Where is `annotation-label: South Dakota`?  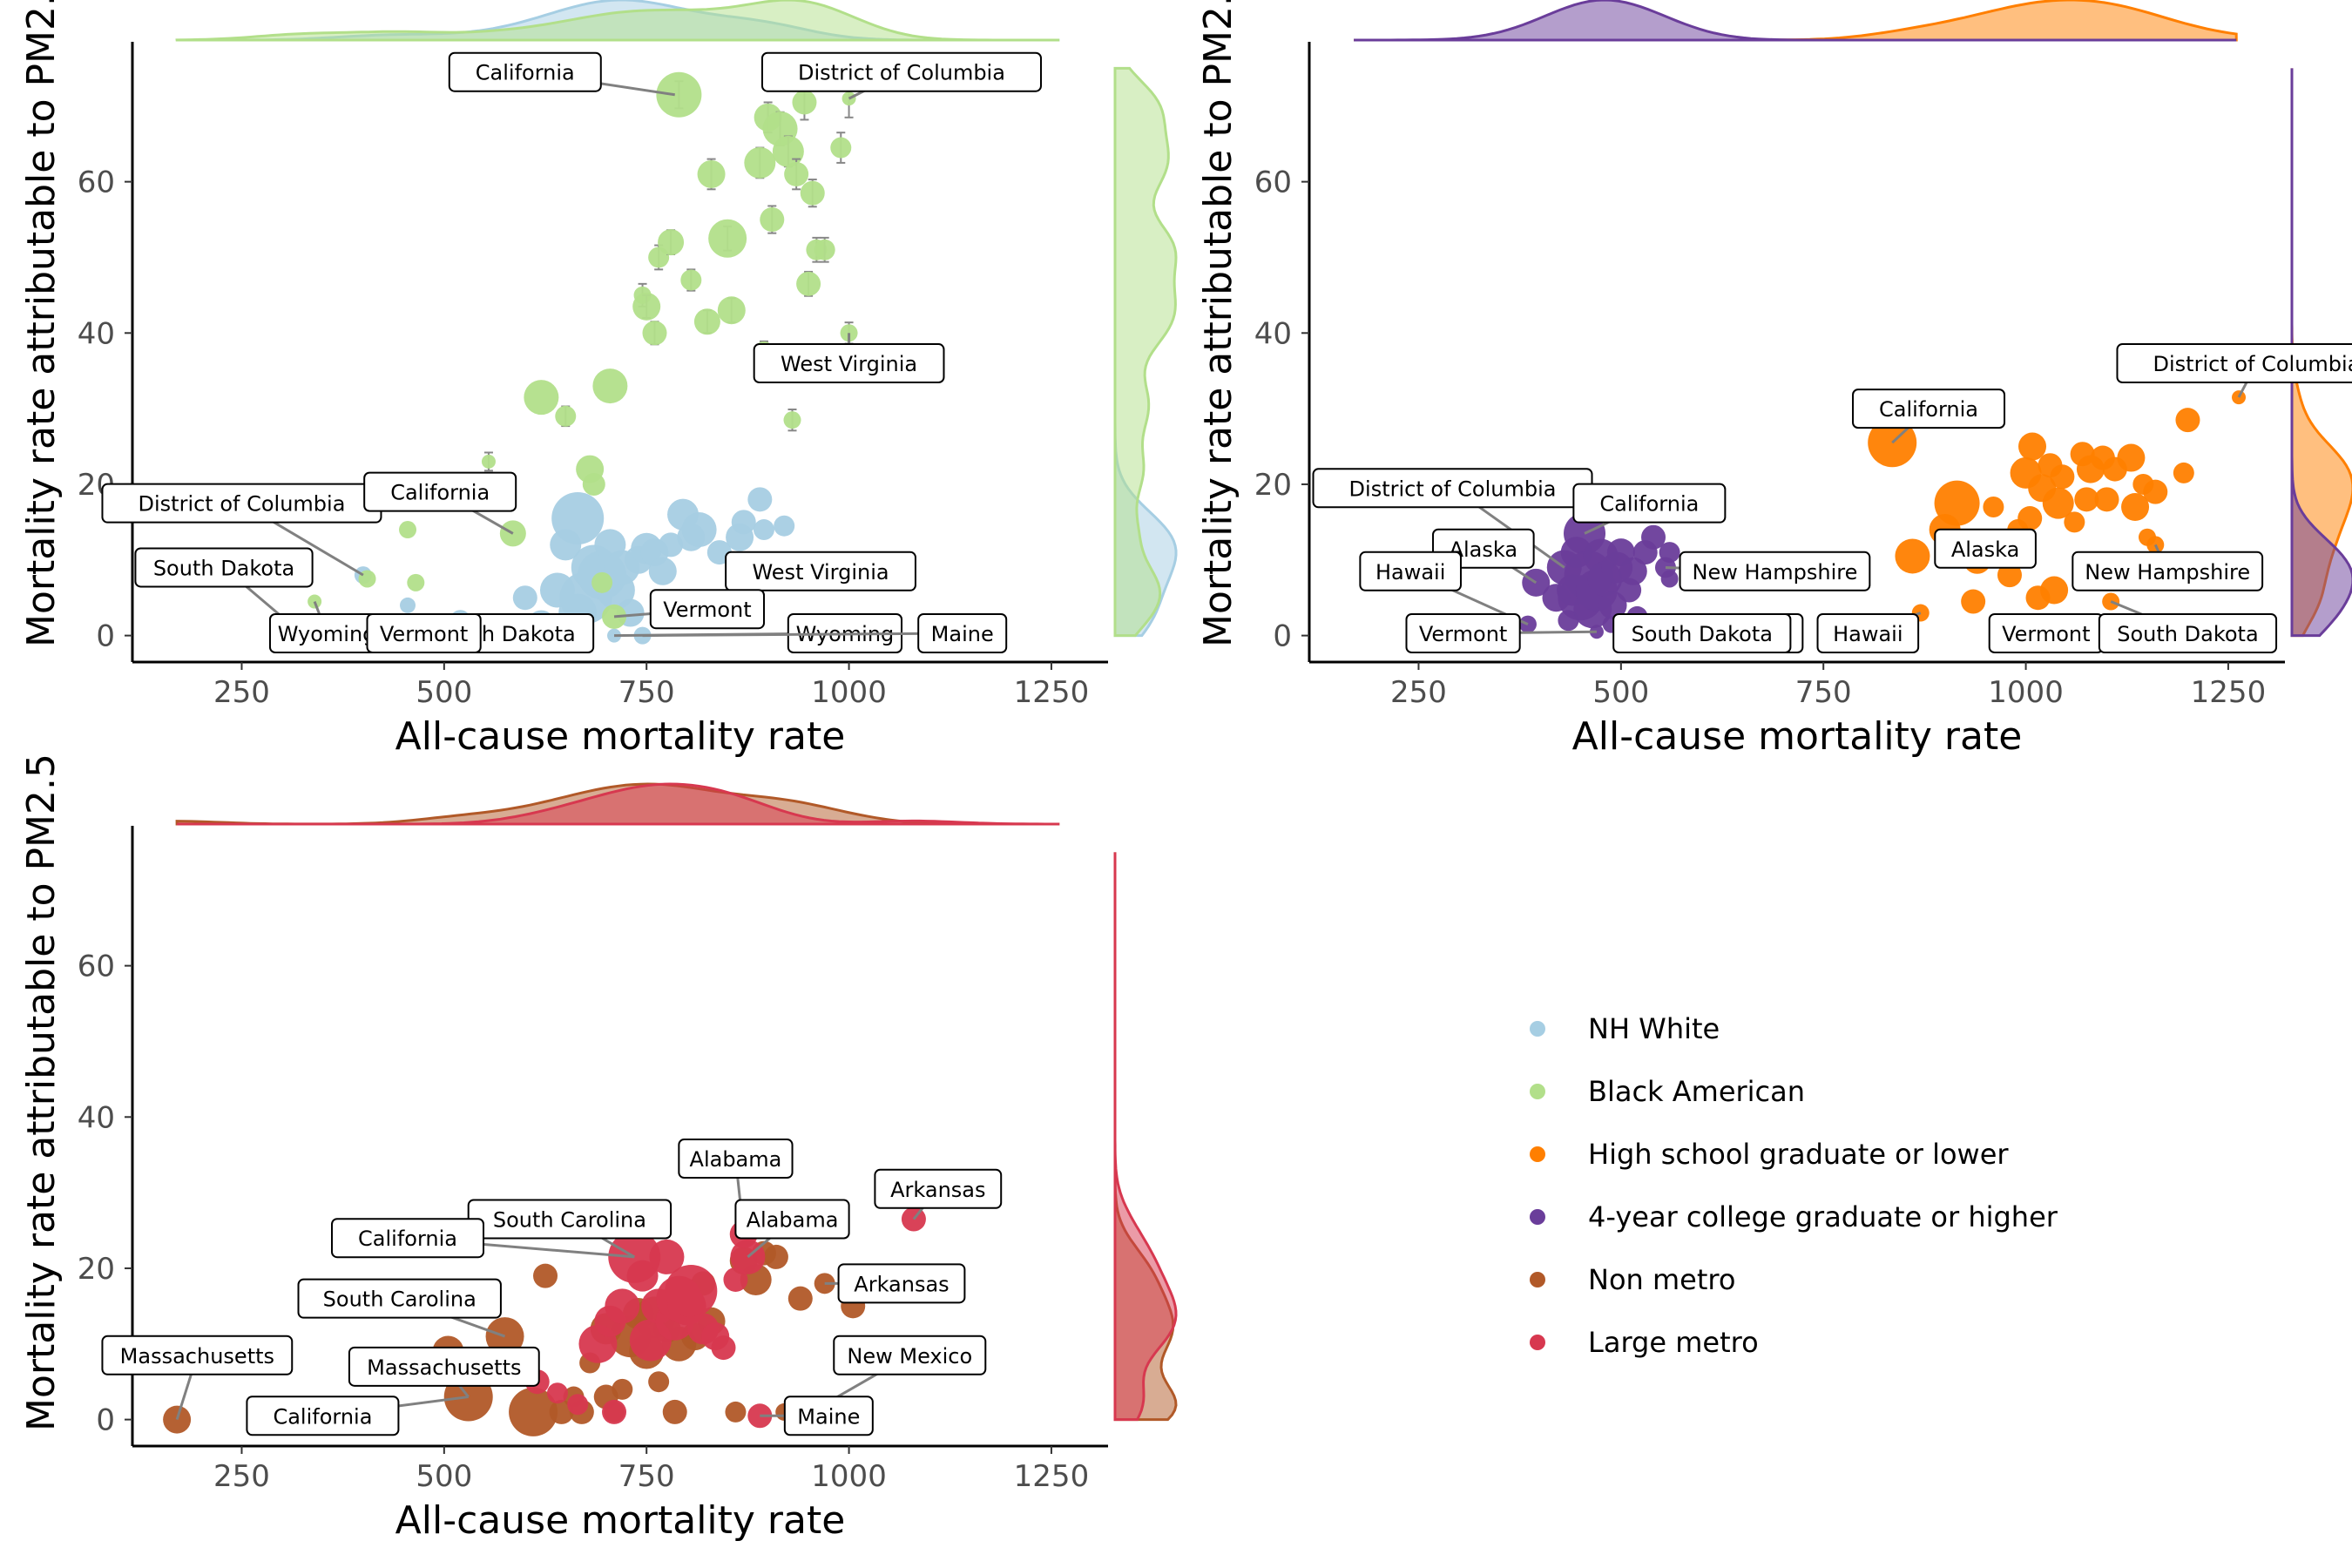
annotation-label: South Dakota is located at coordinates (223, 568).